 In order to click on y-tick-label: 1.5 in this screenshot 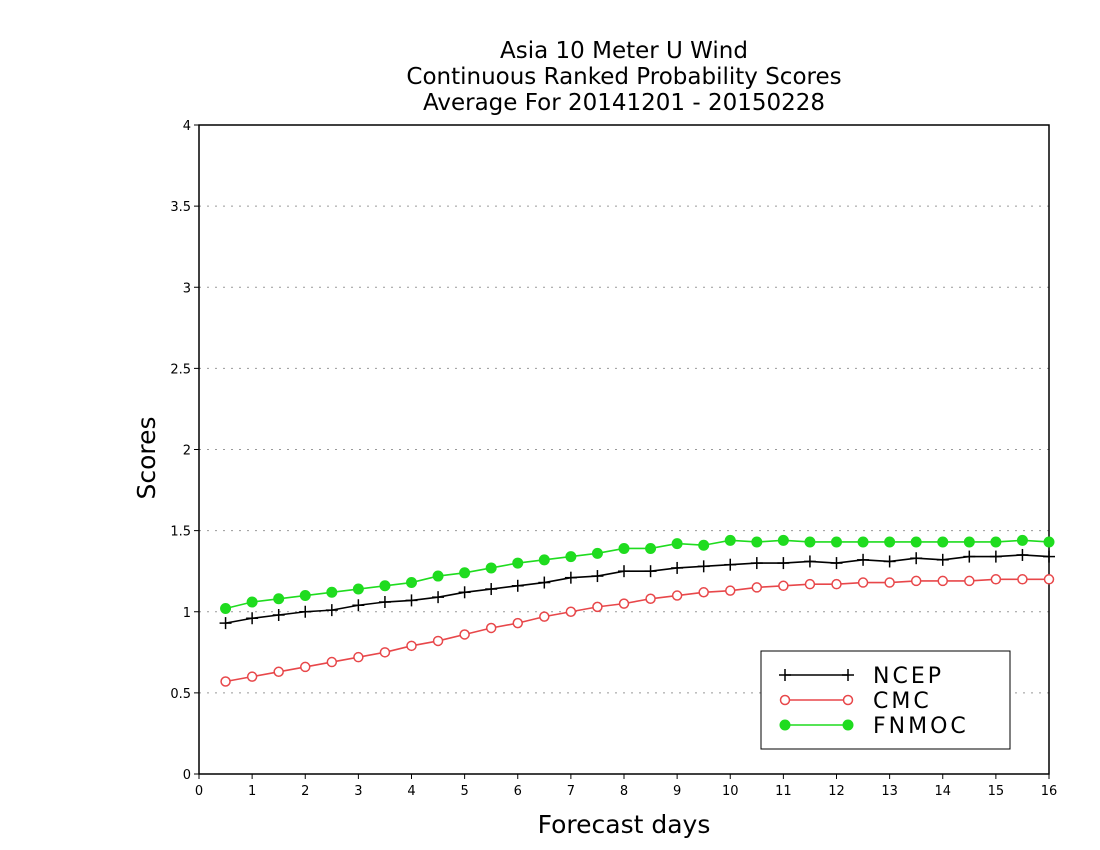, I will do `click(180, 532)`.